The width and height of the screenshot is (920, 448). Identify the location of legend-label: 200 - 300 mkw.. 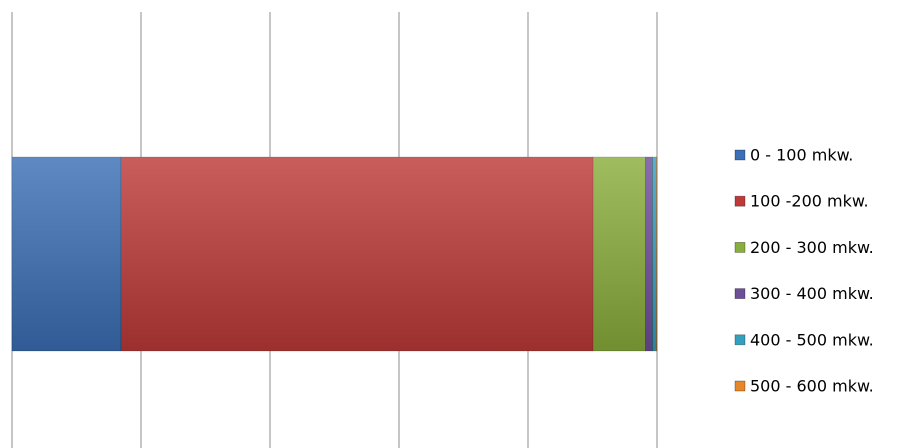
(812, 247).